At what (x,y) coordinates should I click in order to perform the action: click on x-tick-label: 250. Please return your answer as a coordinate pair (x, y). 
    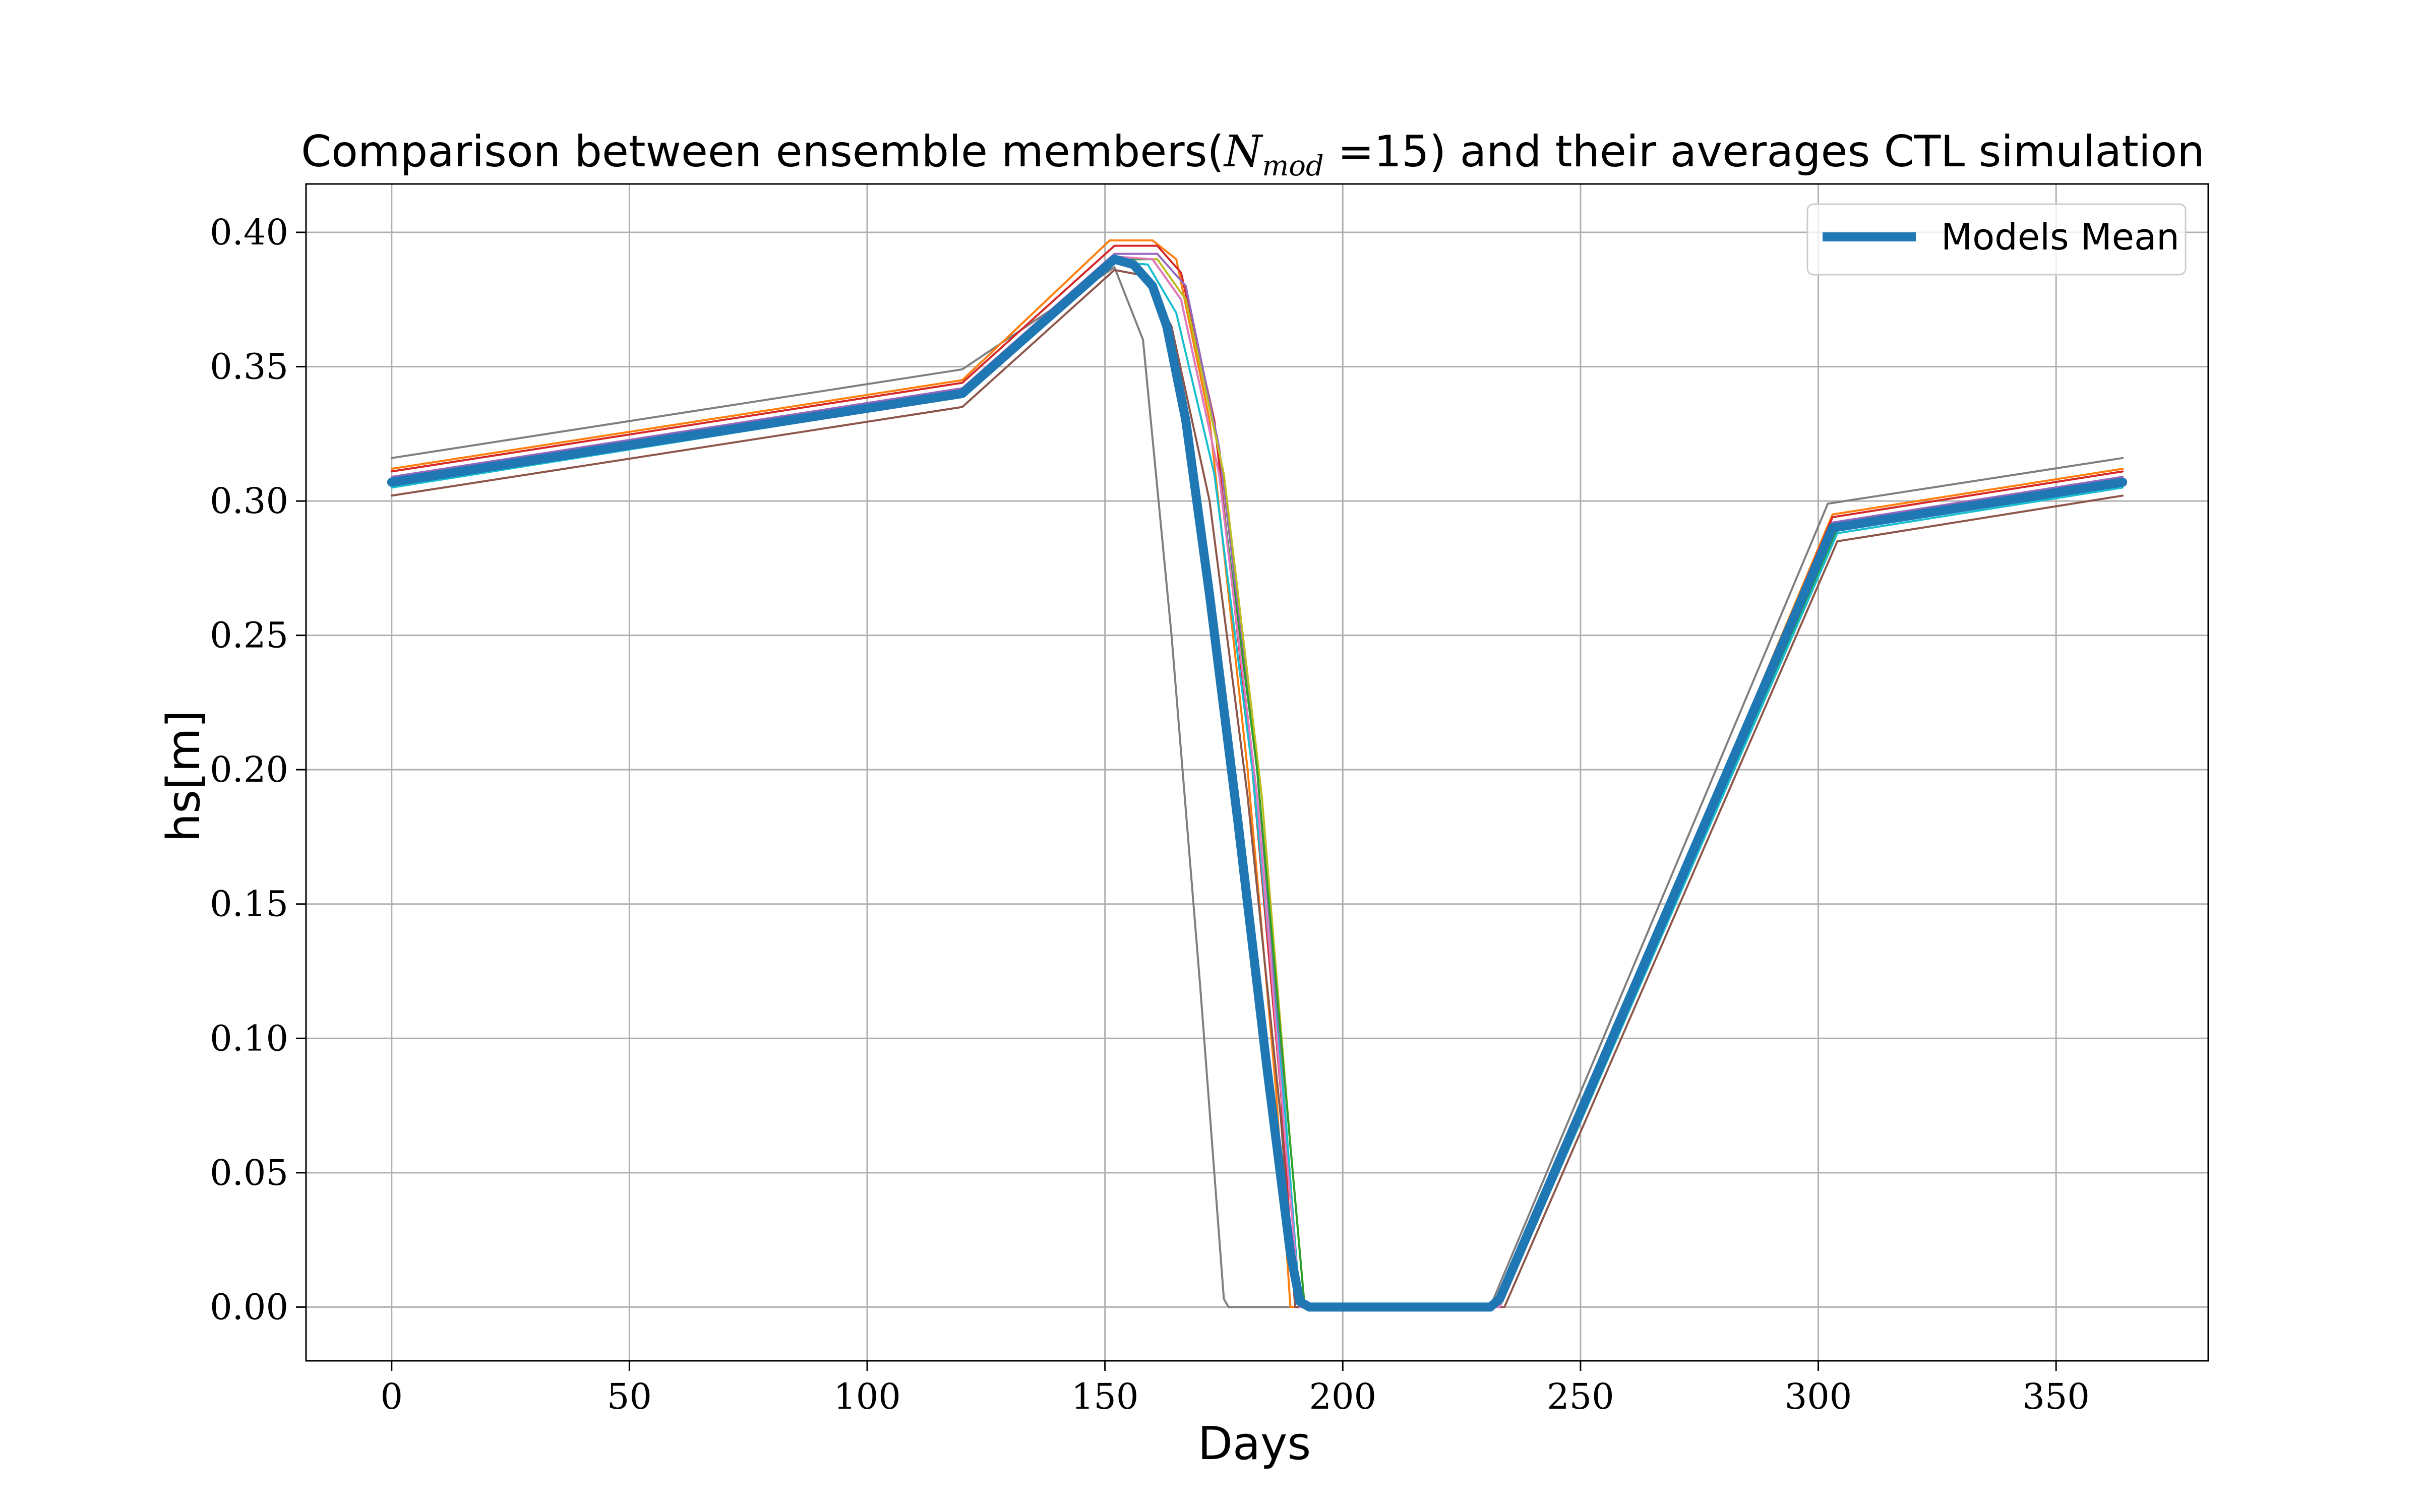
    Looking at the image, I should click on (1580, 1396).